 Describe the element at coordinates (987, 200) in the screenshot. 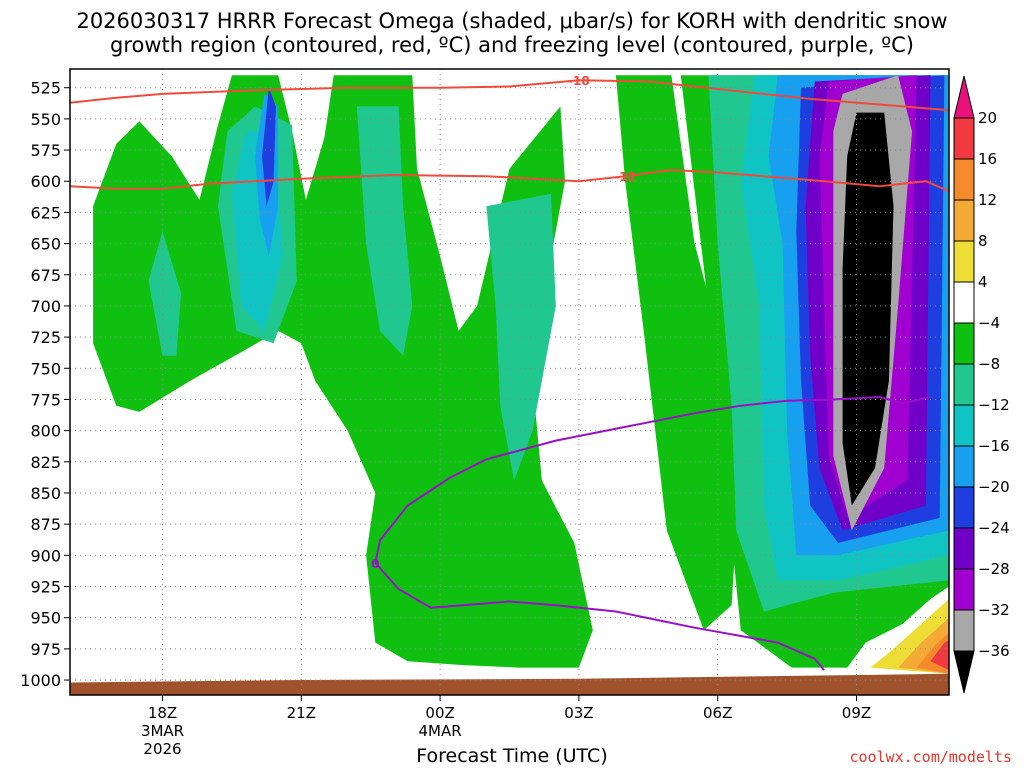

I see `colorbar-label: 12` at that location.